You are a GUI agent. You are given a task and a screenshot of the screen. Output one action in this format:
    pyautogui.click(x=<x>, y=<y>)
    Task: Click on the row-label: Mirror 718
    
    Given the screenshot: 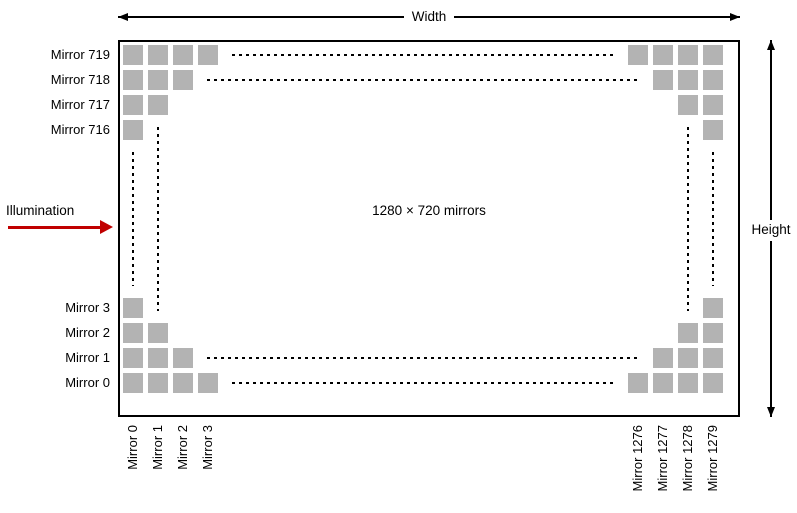 What is the action you would take?
    pyautogui.click(x=80, y=79)
    